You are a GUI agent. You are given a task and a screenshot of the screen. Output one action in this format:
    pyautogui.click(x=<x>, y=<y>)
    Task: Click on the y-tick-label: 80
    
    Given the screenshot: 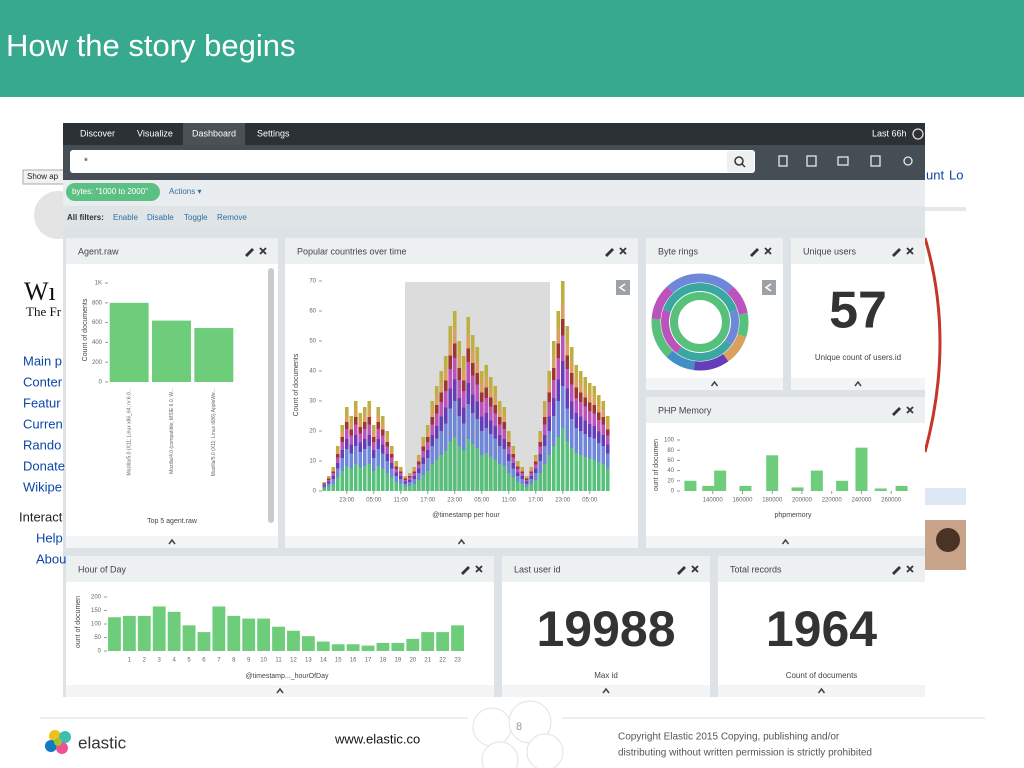 What is the action you would take?
    pyautogui.click(x=670, y=451)
    